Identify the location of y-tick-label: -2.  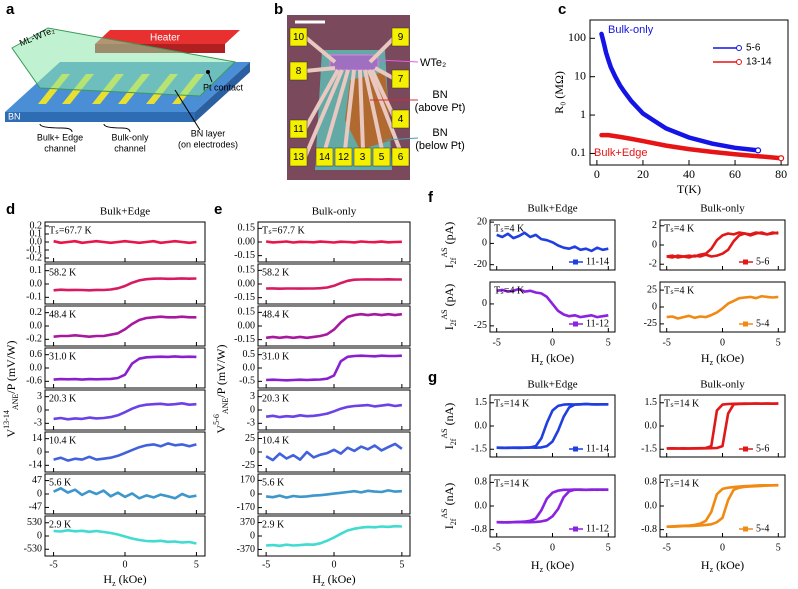
(653, 264).